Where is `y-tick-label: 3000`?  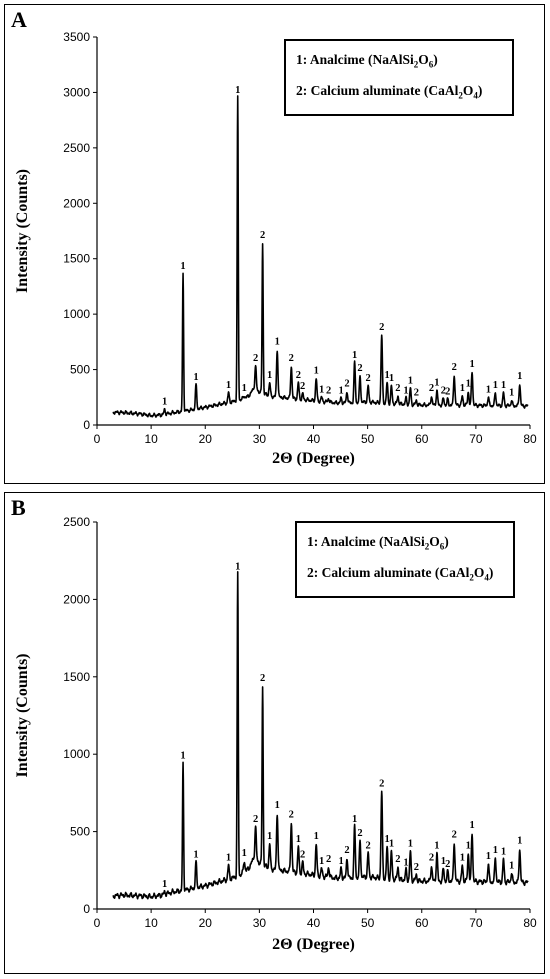 y-tick-label: 3000 is located at coordinates (76, 92).